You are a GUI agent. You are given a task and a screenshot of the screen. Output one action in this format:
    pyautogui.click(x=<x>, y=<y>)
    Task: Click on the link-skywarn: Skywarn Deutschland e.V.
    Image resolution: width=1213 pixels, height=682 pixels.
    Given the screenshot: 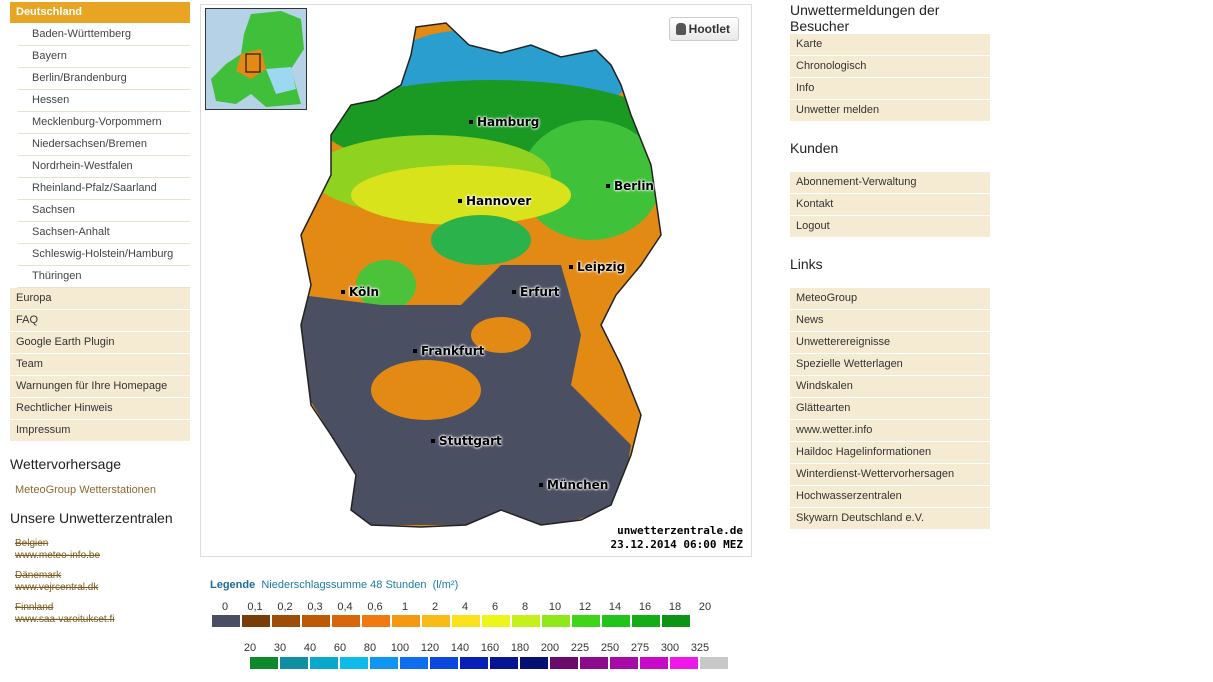 What is the action you would take?
    pyautogui.click(x=890, y=519)
    